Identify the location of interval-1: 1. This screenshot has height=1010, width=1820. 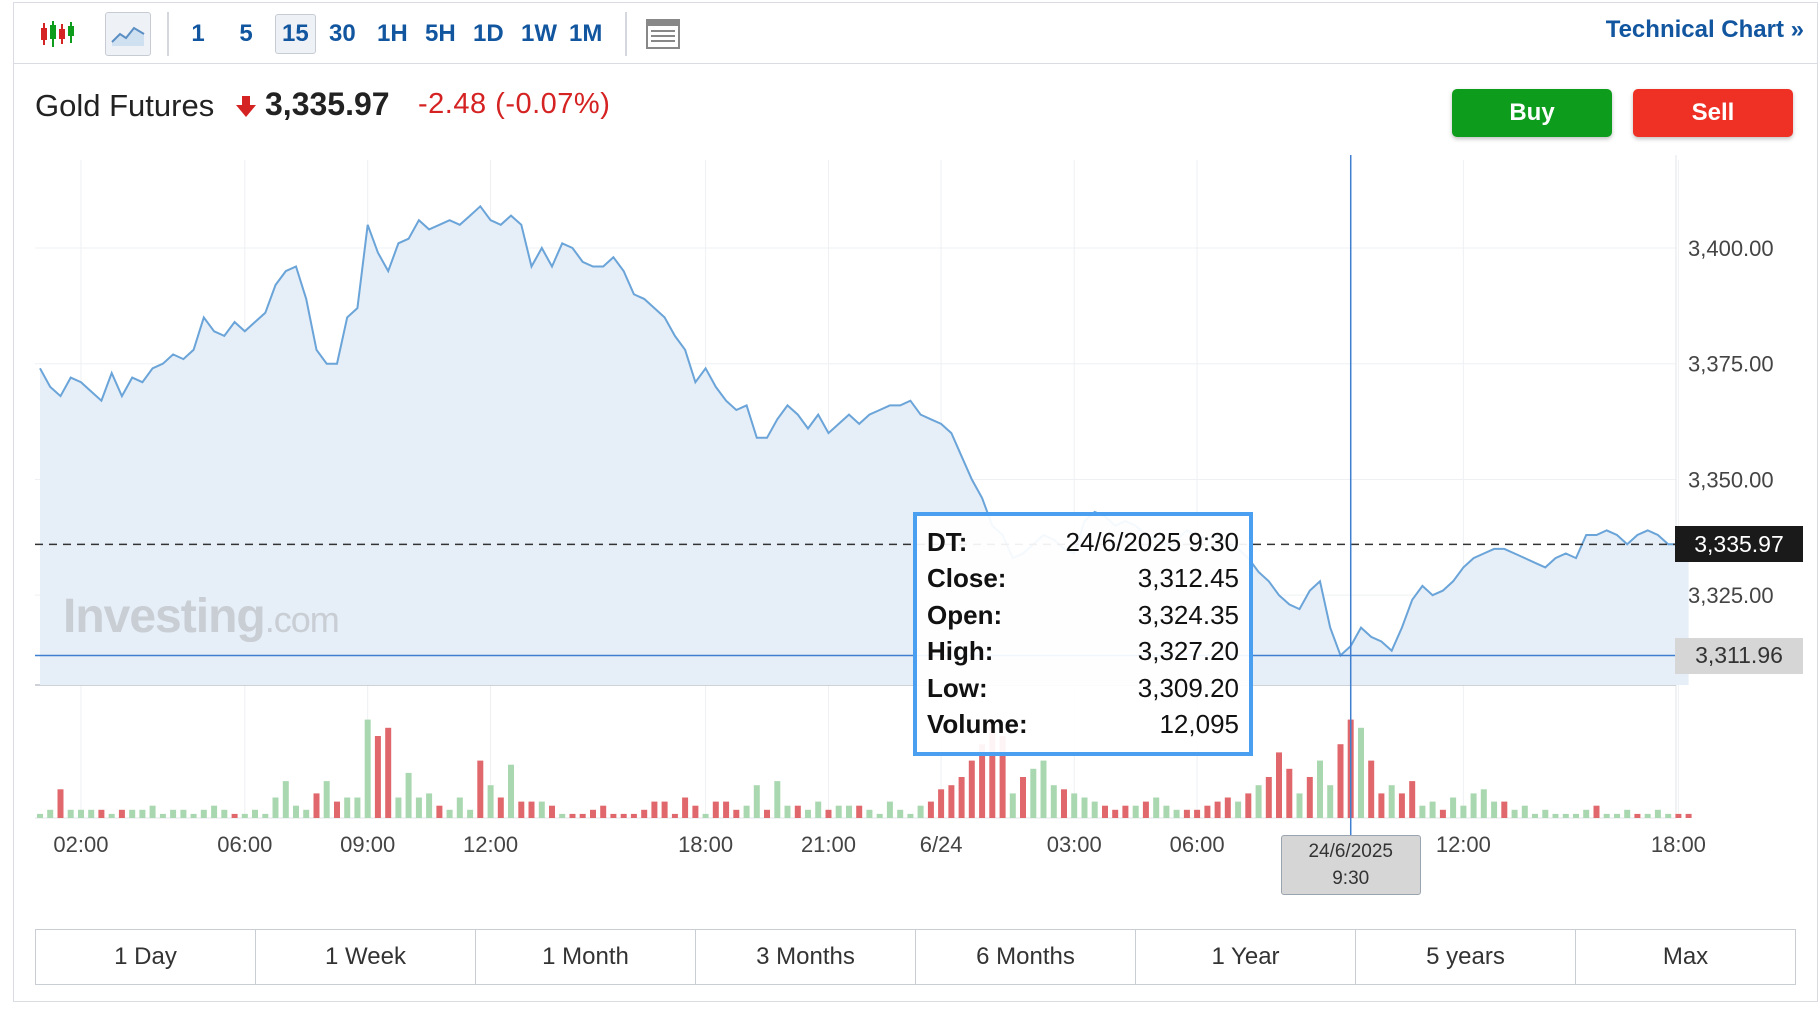
(198, 33).